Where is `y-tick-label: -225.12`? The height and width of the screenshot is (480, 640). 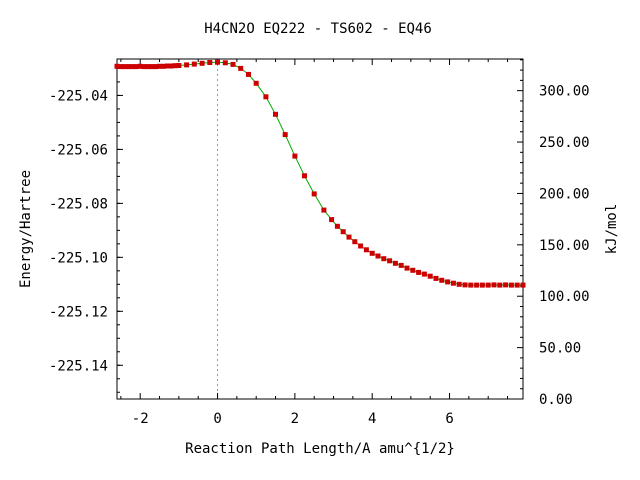 y-tick-label: -225.12 is located at coordinates (78, 312).